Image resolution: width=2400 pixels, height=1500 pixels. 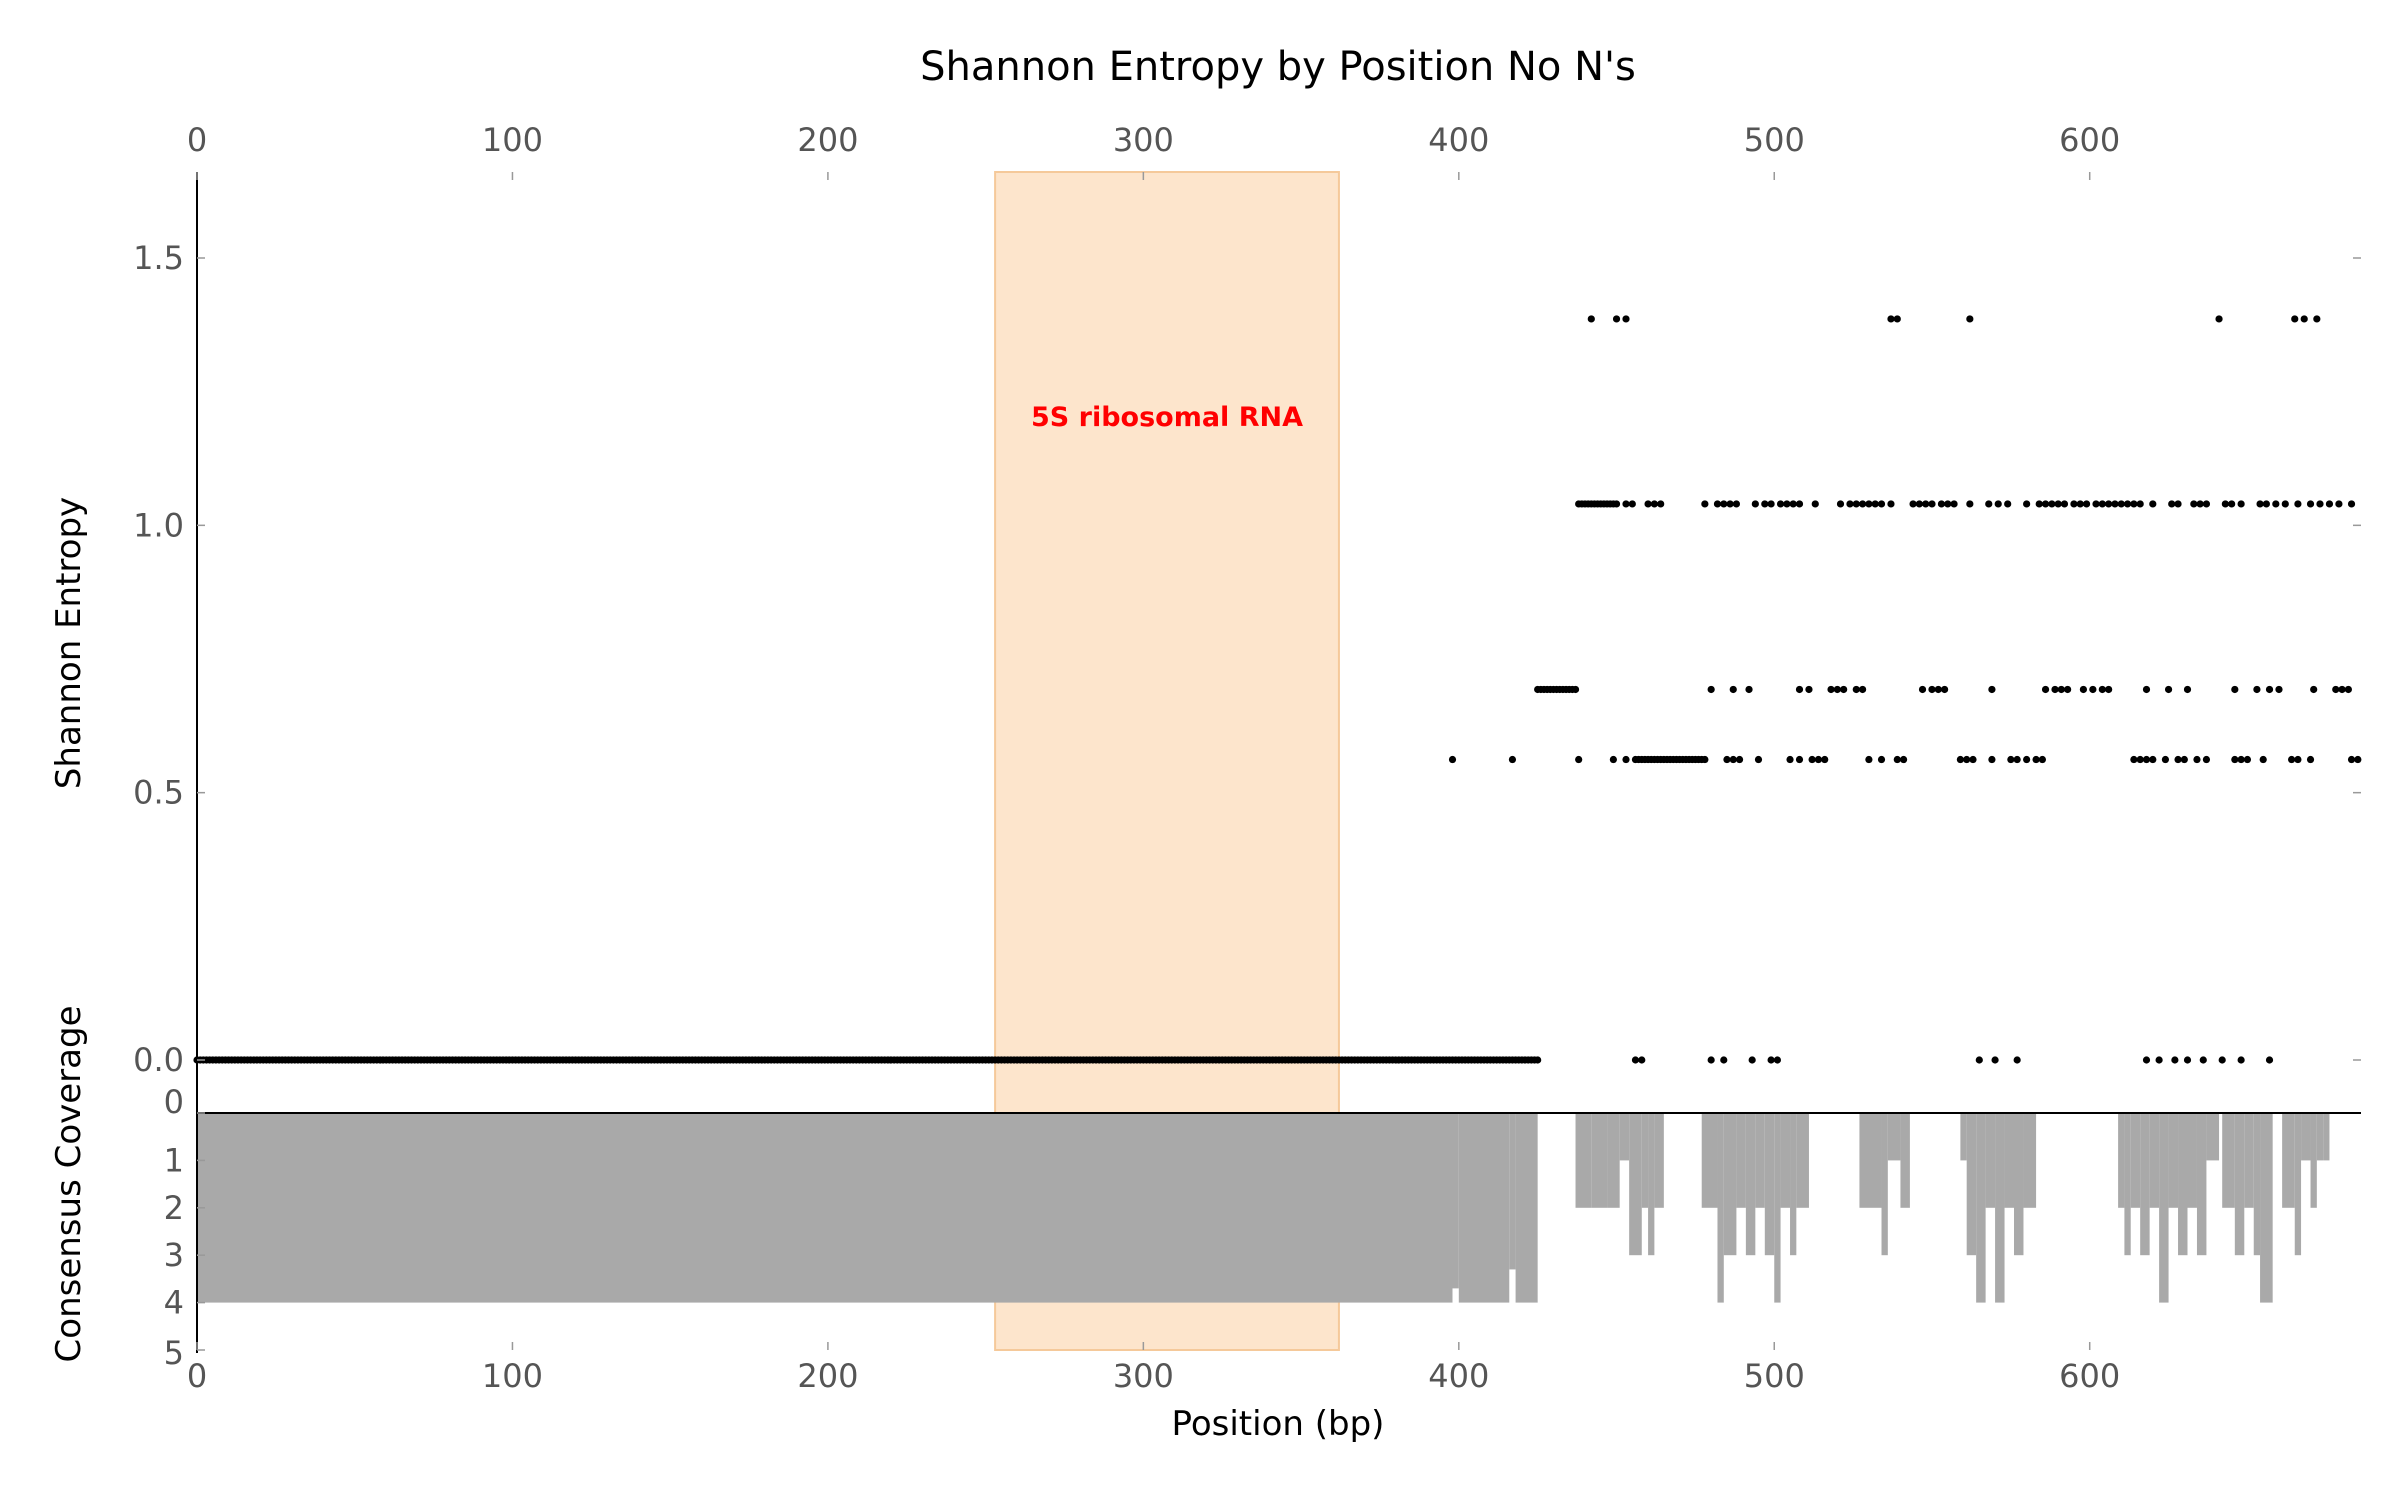 I want to click on top-x-tick-label: 400, so click(x=1458, y=140).